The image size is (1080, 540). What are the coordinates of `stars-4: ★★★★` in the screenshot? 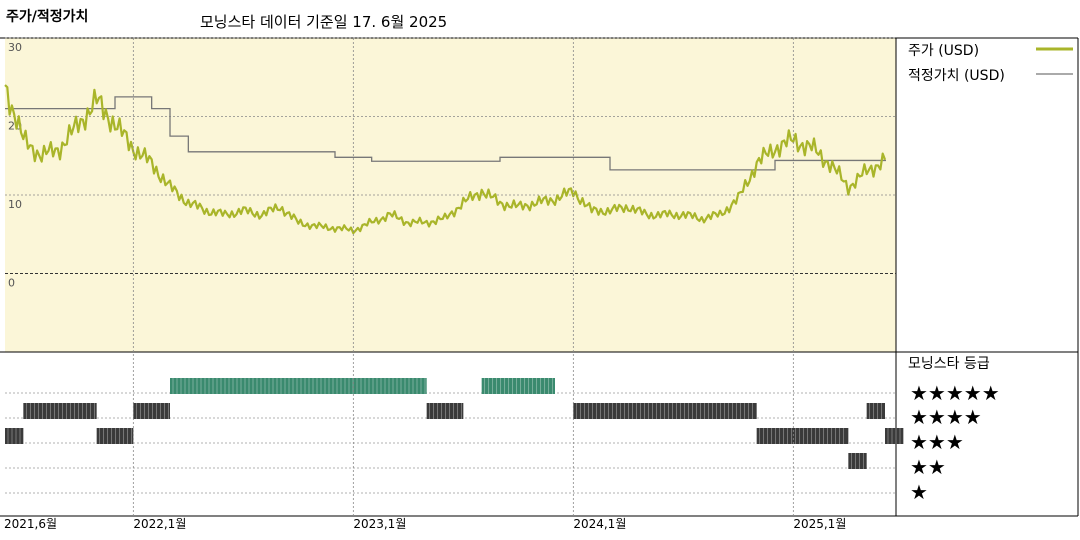 It's located at (946, 417).